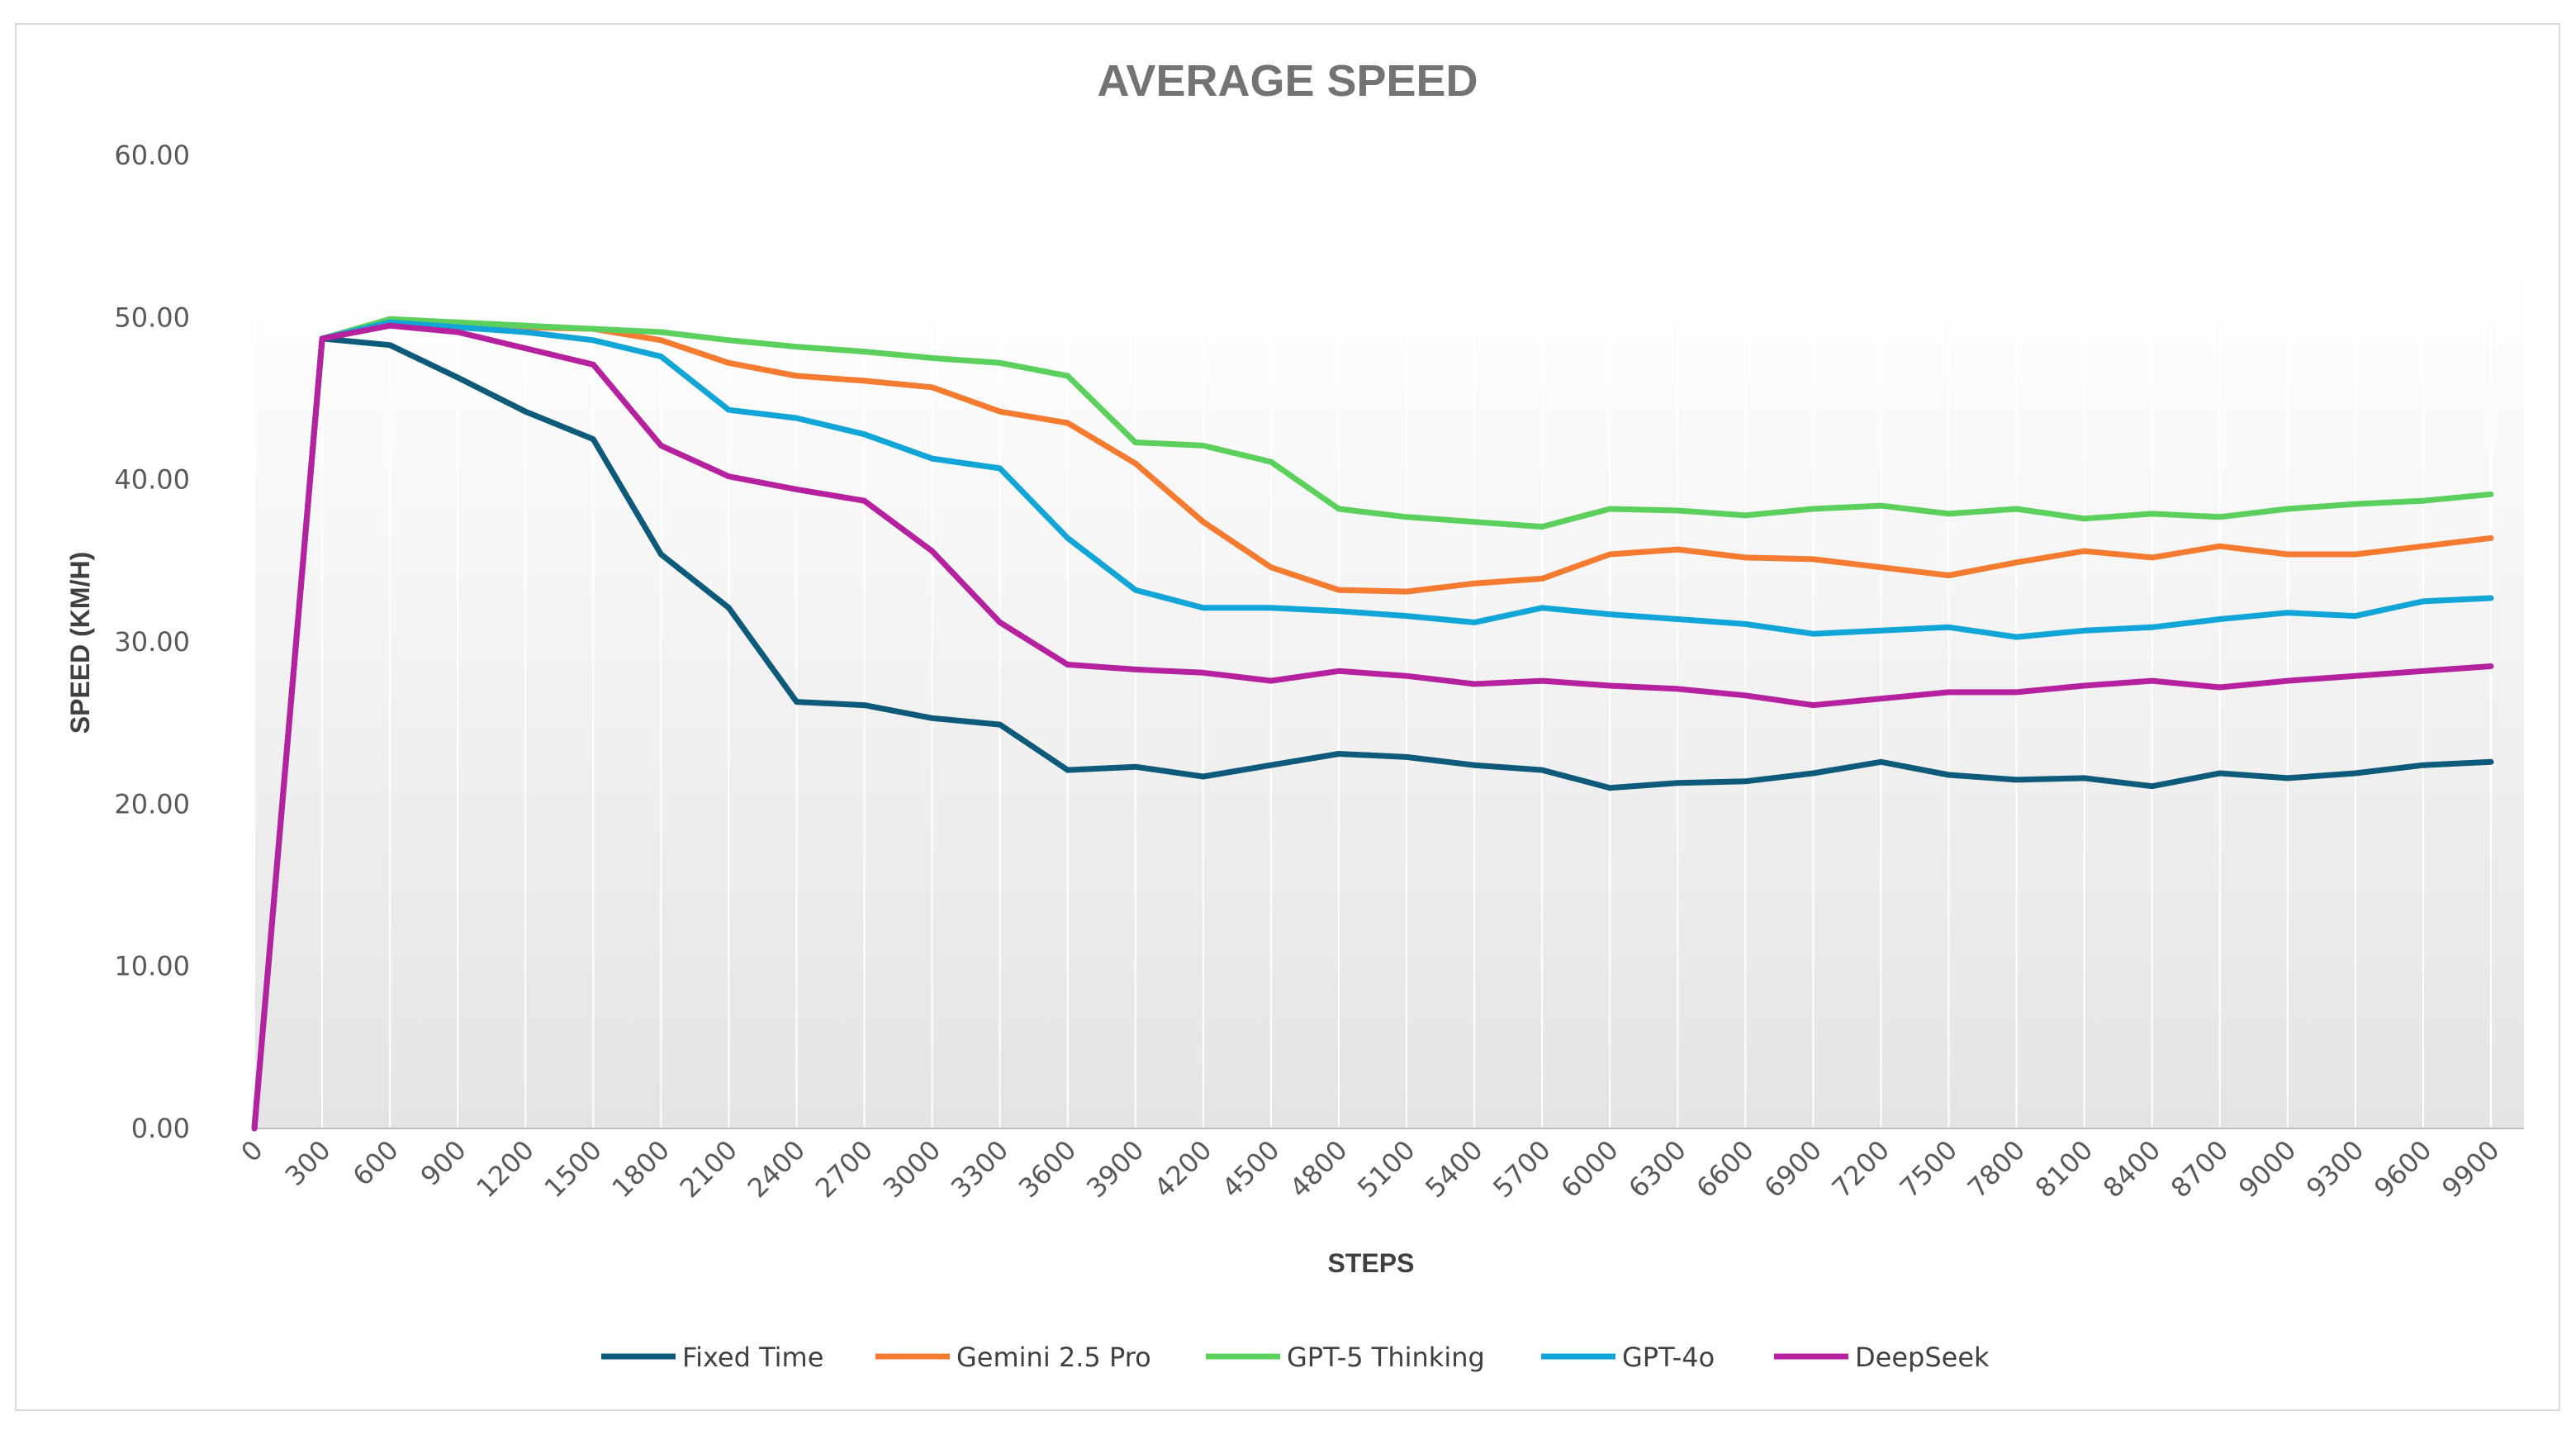 This screenshot has width=2576, height=1430. What do you see at coordinates (152, 155) in the screenshot?
I see `y-tick-label: 60.00` at bounding box center [152, 155].